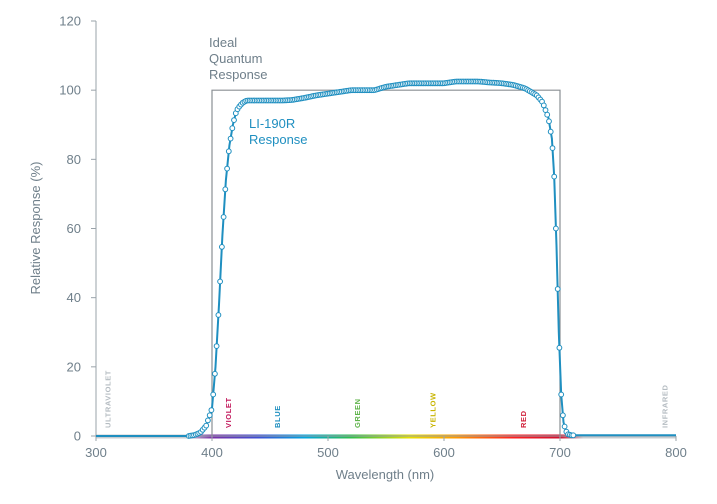  Describe the element at coordinates (228, 412) in the screenshot. I see `band-label-violet: VIOLET` at that location.